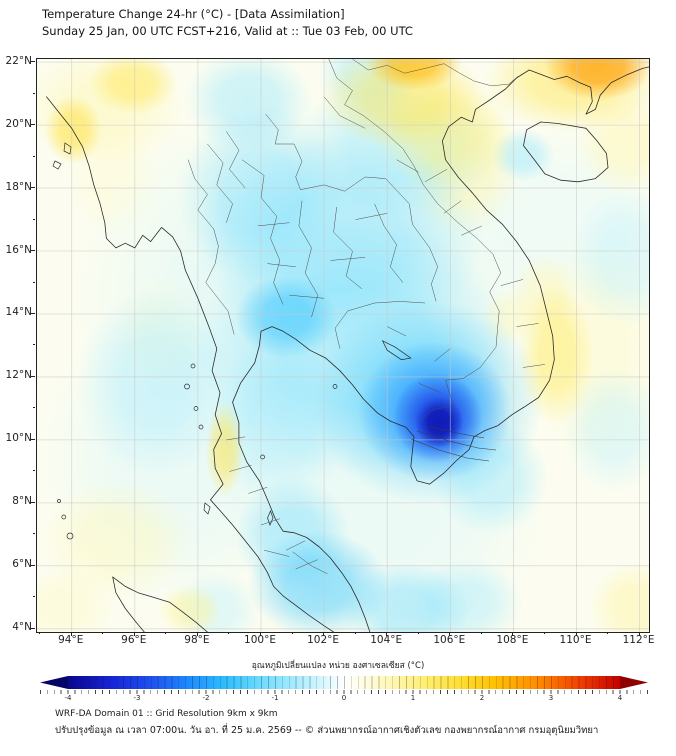  Describe the element at coordinates (22, 501) in the screenshot. I see `y-axis-label: 8°N` at that location.